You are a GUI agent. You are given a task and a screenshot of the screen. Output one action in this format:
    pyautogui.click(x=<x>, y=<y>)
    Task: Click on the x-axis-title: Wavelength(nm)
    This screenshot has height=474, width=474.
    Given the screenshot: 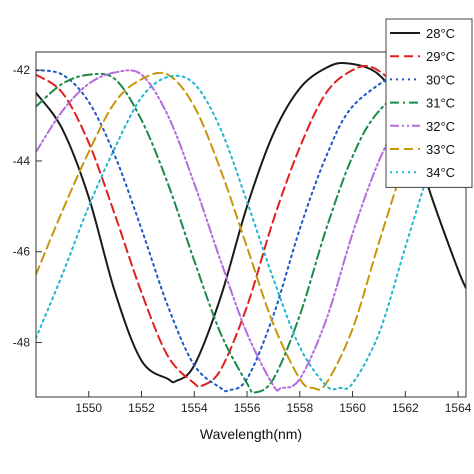 What is the action you would take?
    pyautogui.click(x=251, y=434)
    